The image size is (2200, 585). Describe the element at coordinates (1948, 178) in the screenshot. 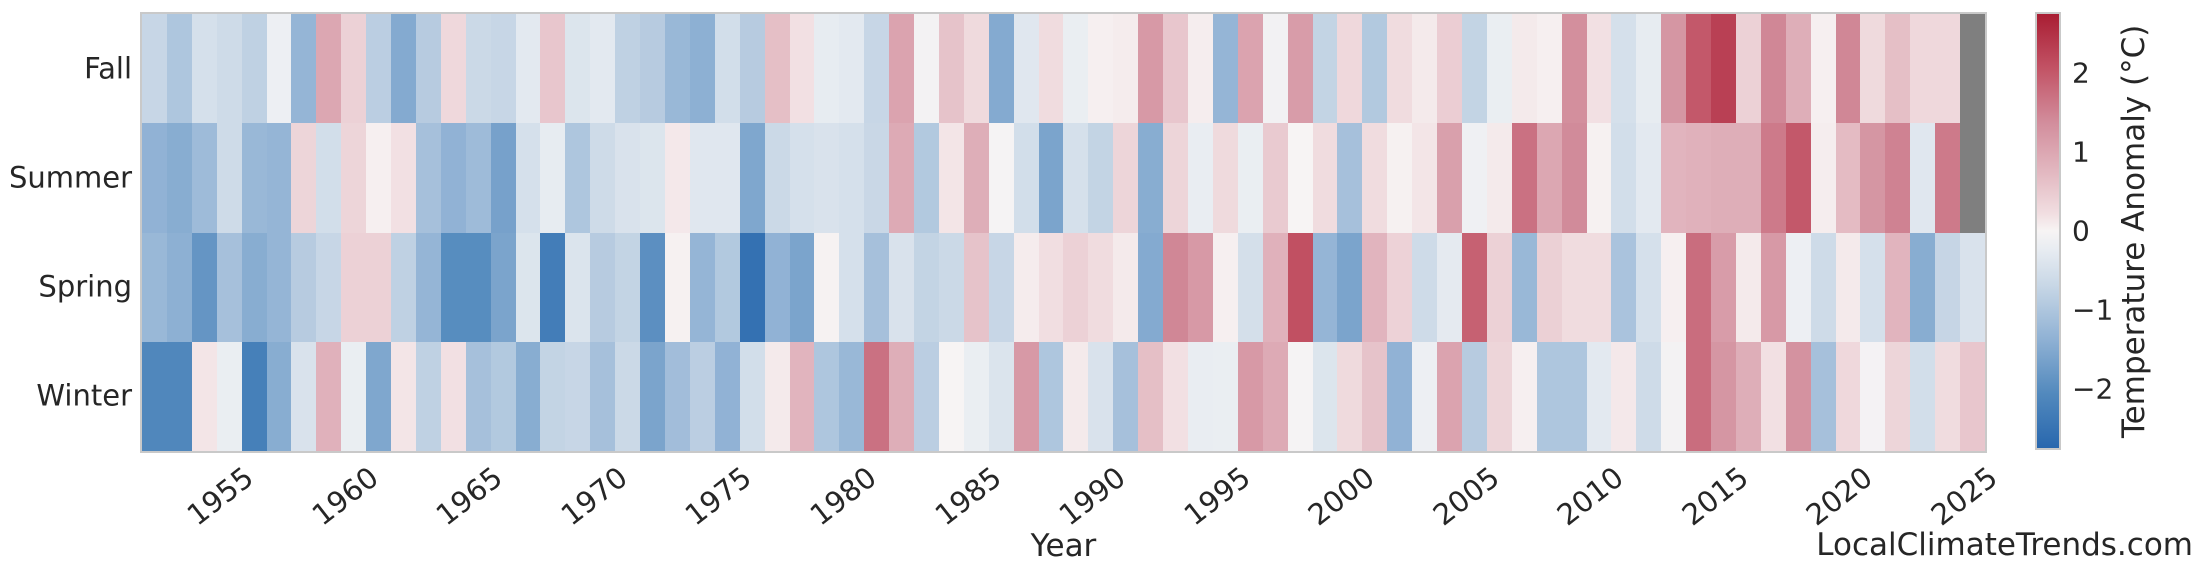

I see `heatmap-cell-summer-2024` at that location.